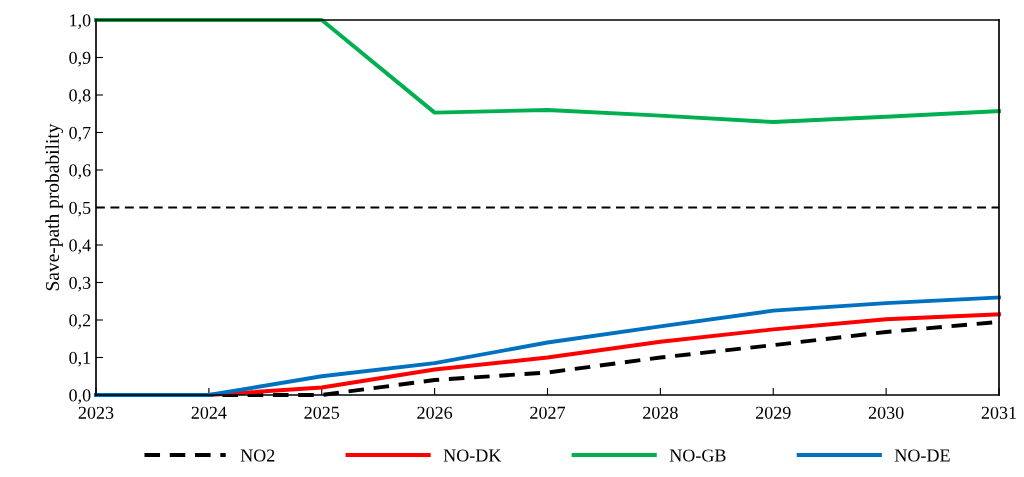 This screenshot has width=1024, height=477. Describe the element at coordinates (80, 22) in the screenshot. I see `y-tick-label: 1,0` at that location.